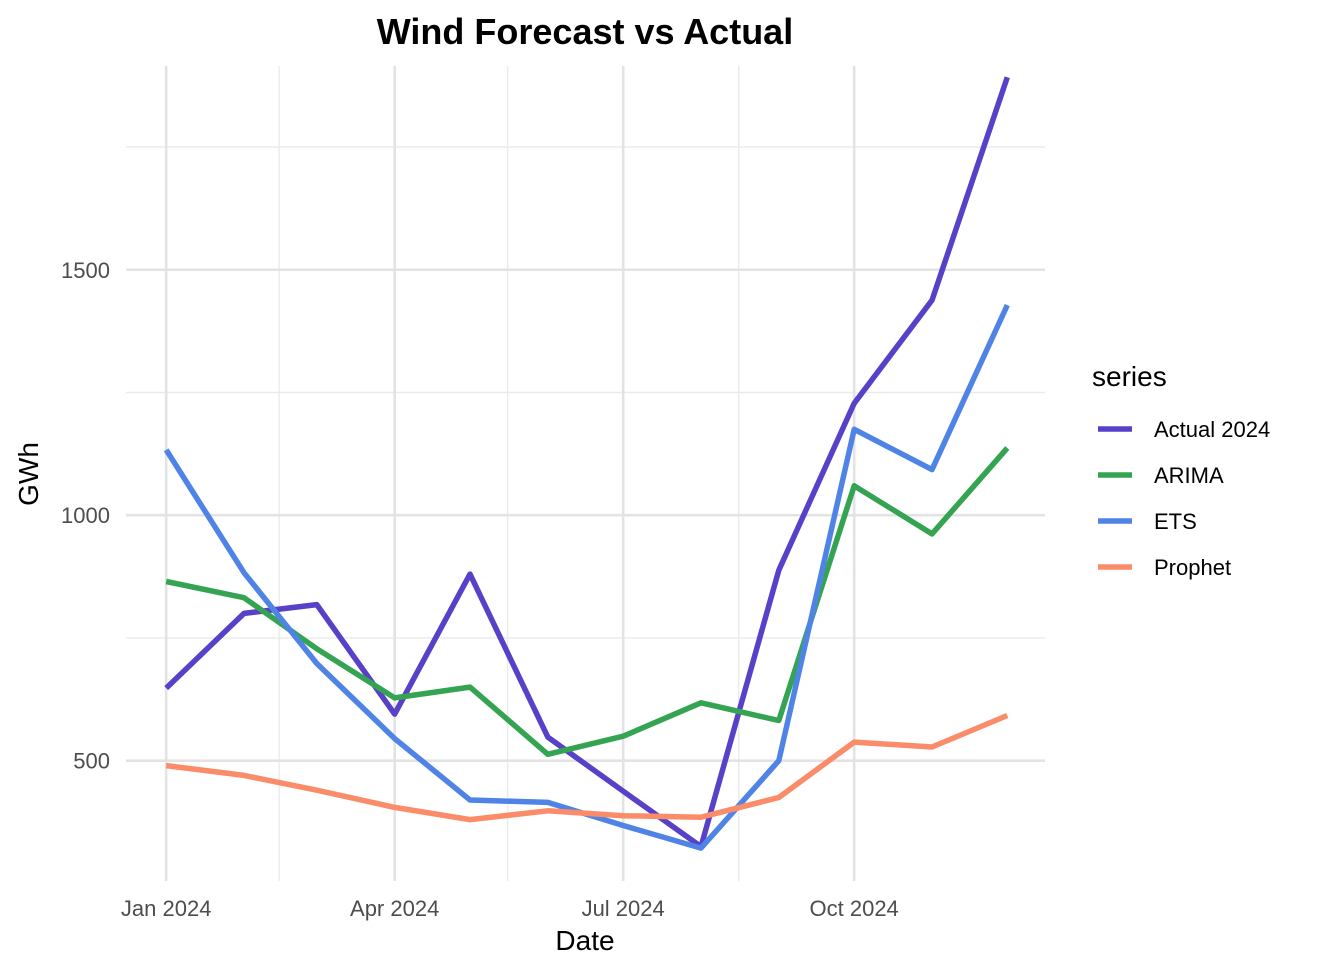 This screenshot has width=1322, height=974. Describe the element at coordinates (1192, 567) in the screenshot. I see `legend-label: Prophet` at that location.